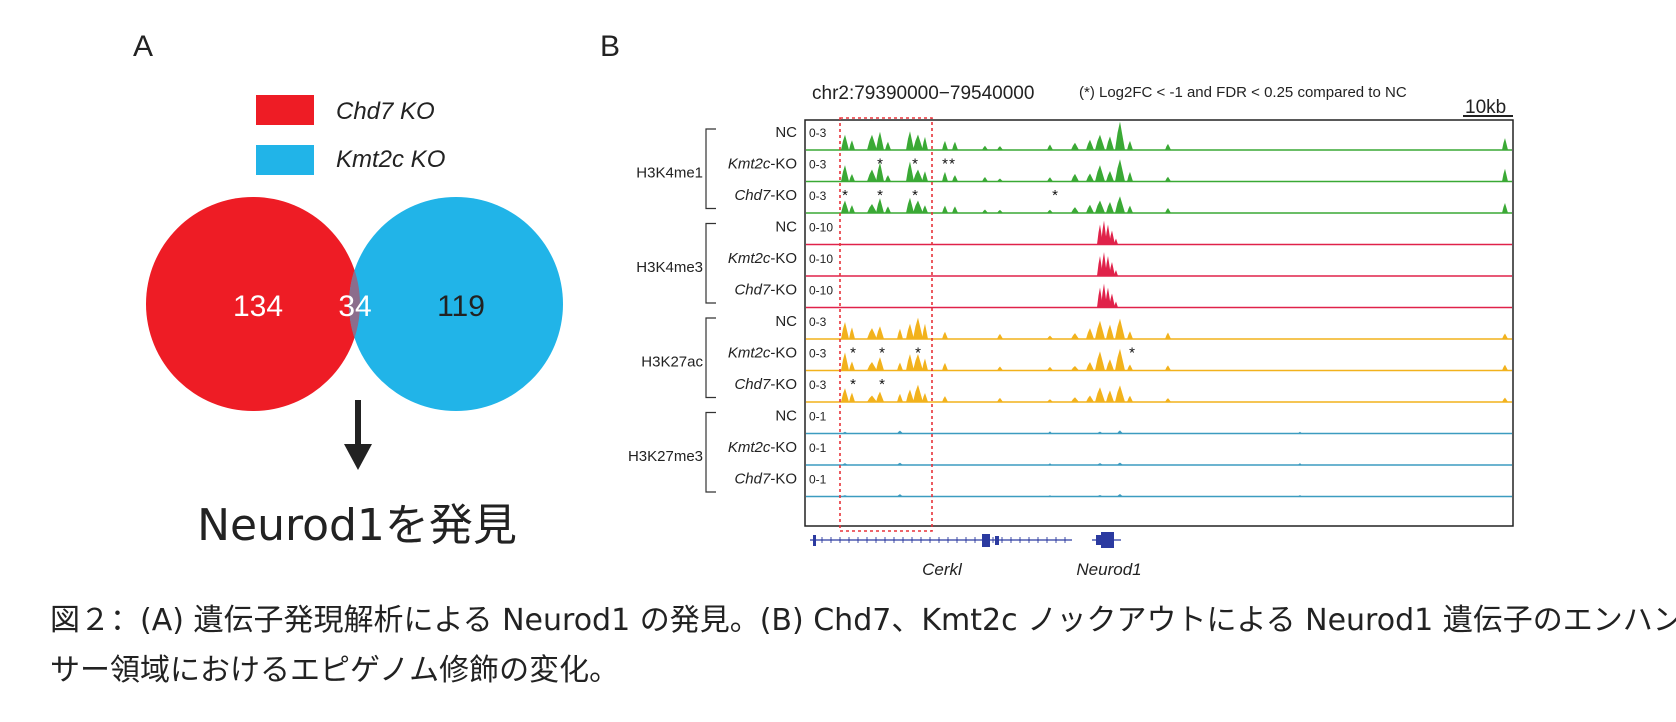  What do you see at coordinates (672, 361) in the screenshot?
I see `histone-mark-label: H3K27ac` at bounding box center [672, 361].